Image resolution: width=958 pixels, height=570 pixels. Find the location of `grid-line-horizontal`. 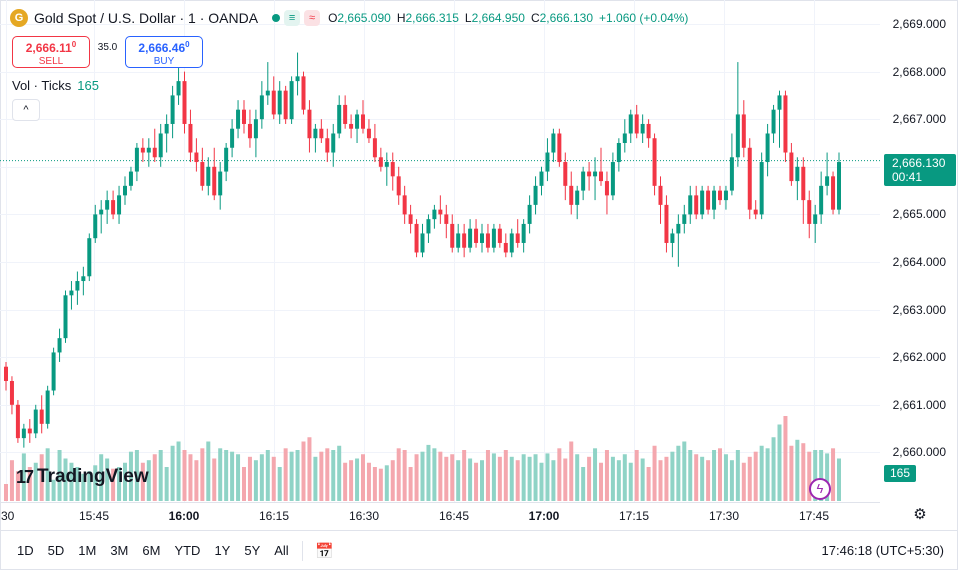

grid-line-horizontal is located at coordinates (440, 24).